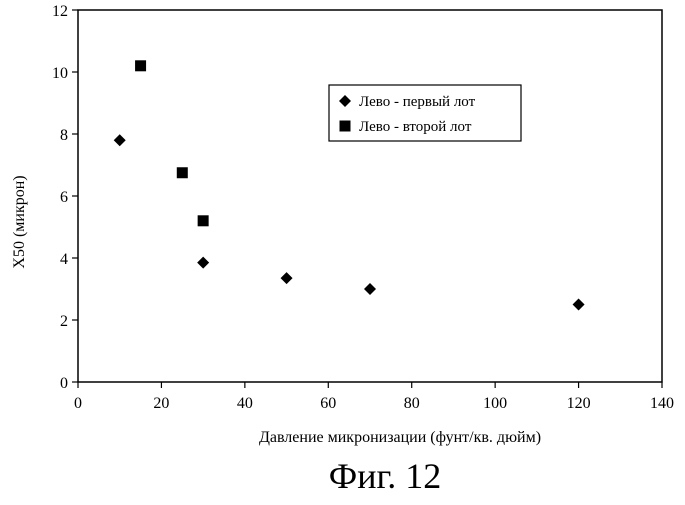 The width and height of the screenshot is (685, 505). I want to click on legend: Лево - первый лот Лево - второй лот, so click(425, 113).